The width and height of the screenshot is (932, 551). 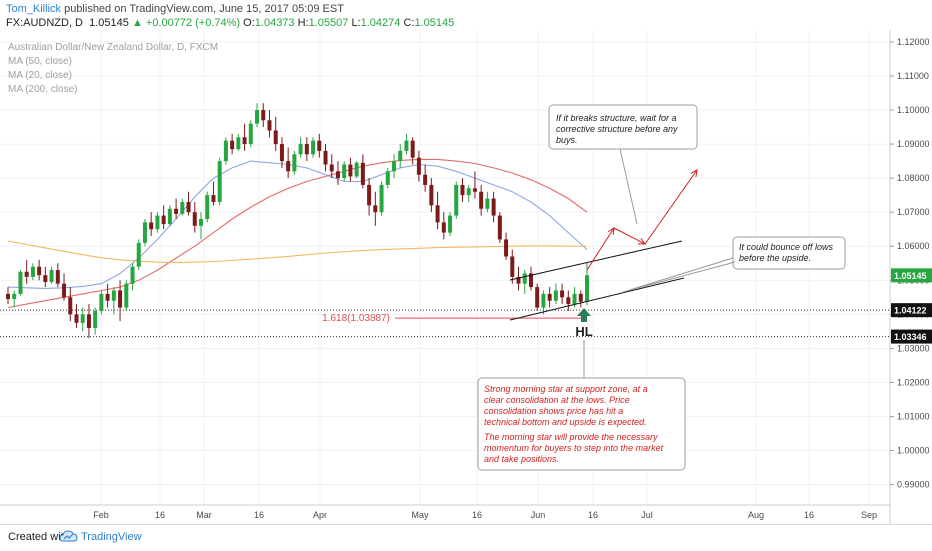 I want to click on time-tick-label: Jul, so click(x=647, y=515).